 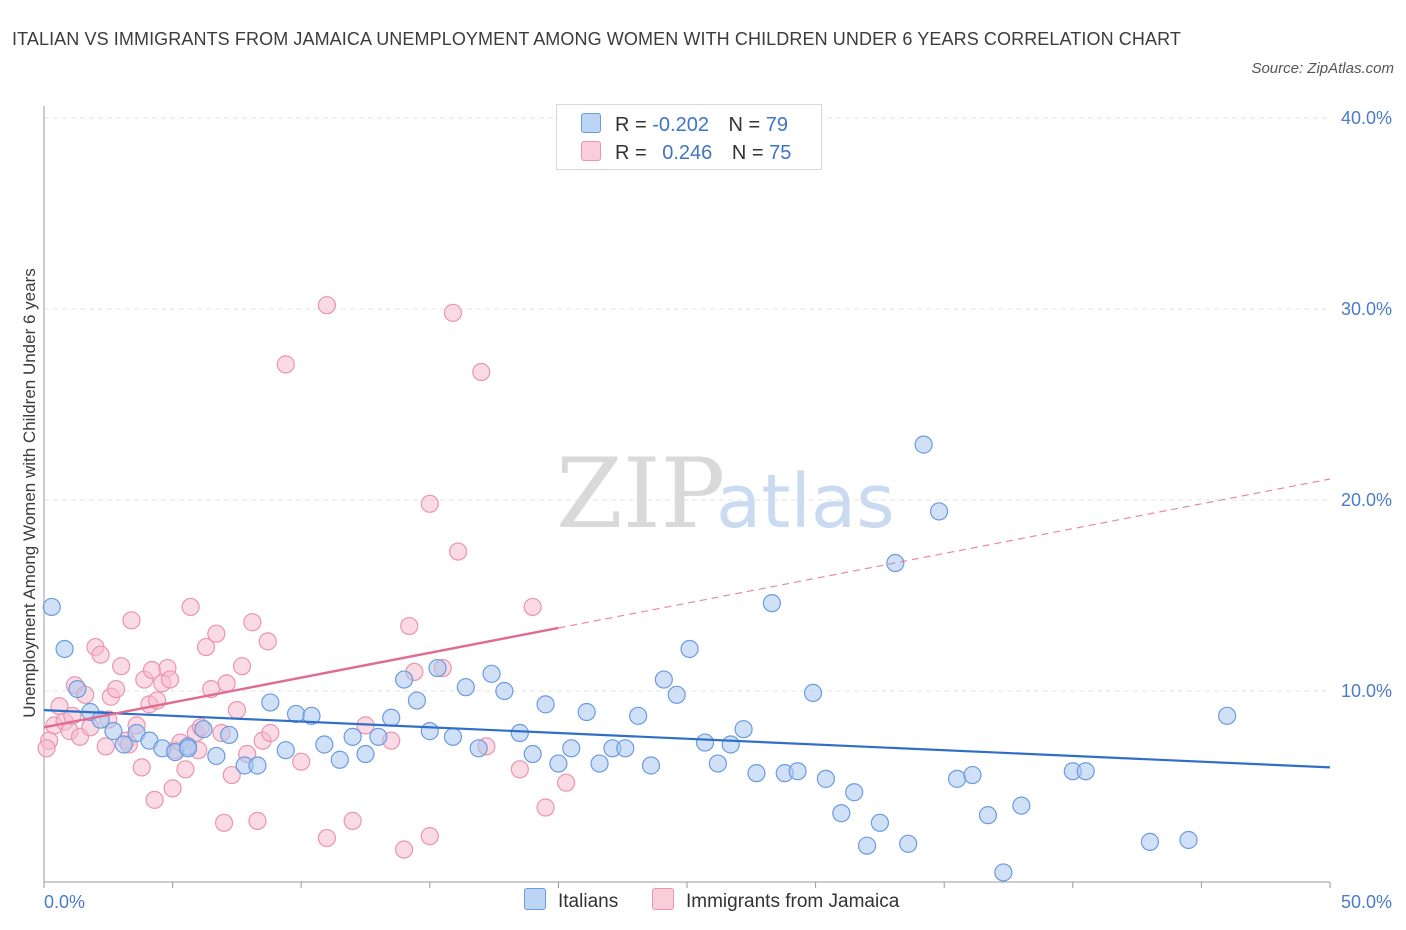 What do you see at coordinates (1366, 902) in the screenshot?
I see `x-tick-label: 50.0%` at bounding box center [1366, 902].